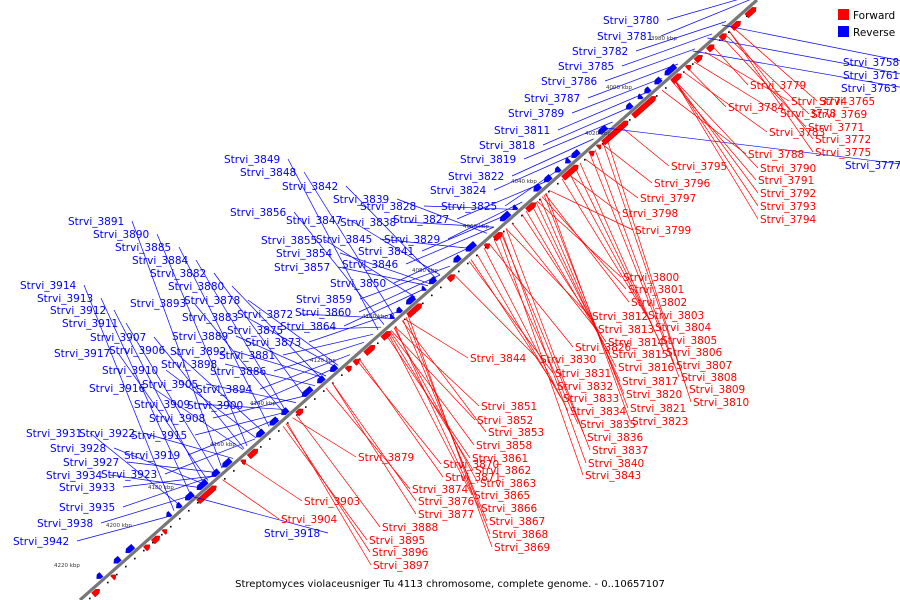  I want to click on gene-label: Strvi_3791, so click(786, 181).